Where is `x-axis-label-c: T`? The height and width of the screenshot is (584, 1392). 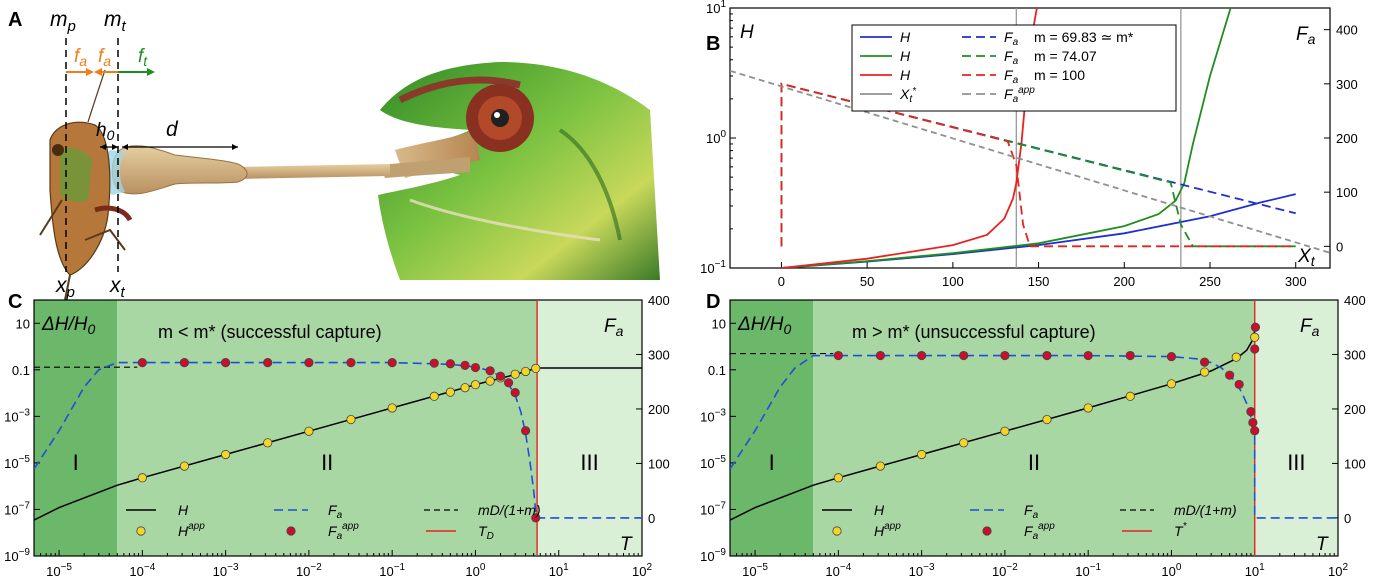
x-axis-label-c: T is located at coordinates (626, 544).